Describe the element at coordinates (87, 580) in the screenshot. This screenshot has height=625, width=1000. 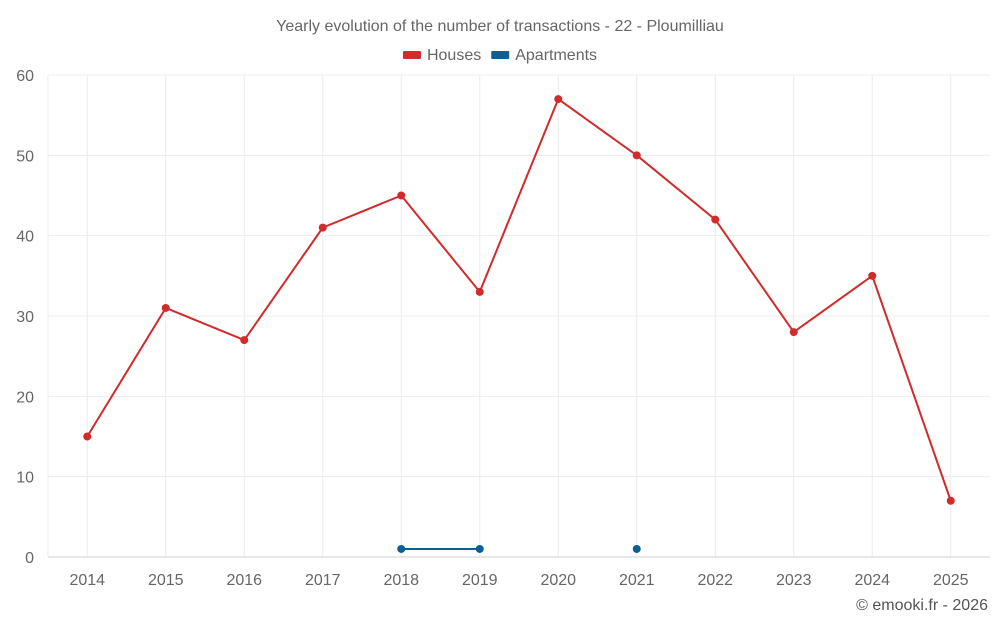
I see `x-tick-label: 2014` at that location.